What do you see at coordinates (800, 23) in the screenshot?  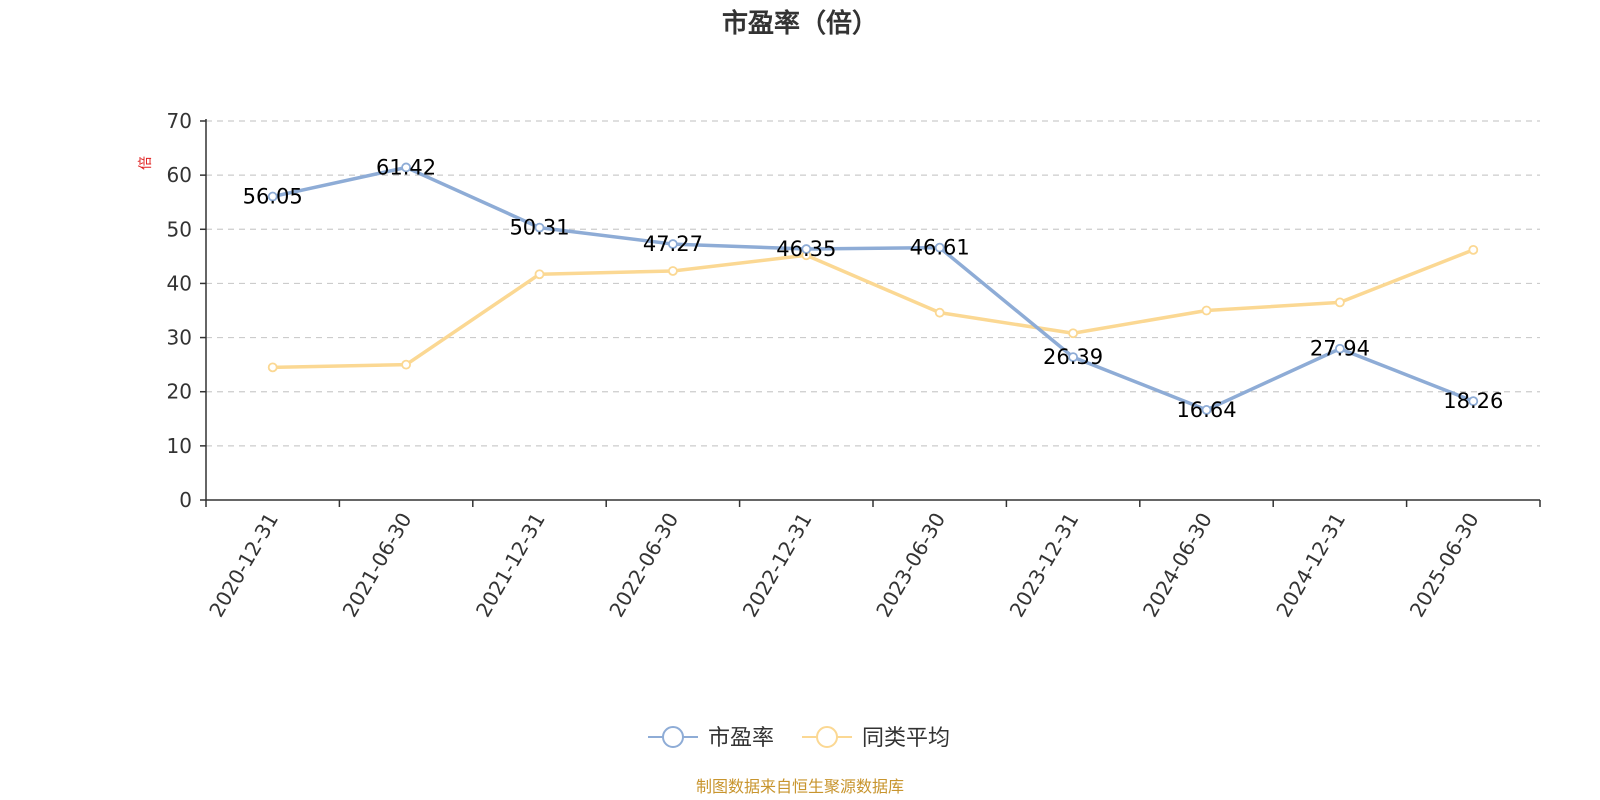 I see `chart-title: 市盈率（倍）` at bounding box center [800, 23].